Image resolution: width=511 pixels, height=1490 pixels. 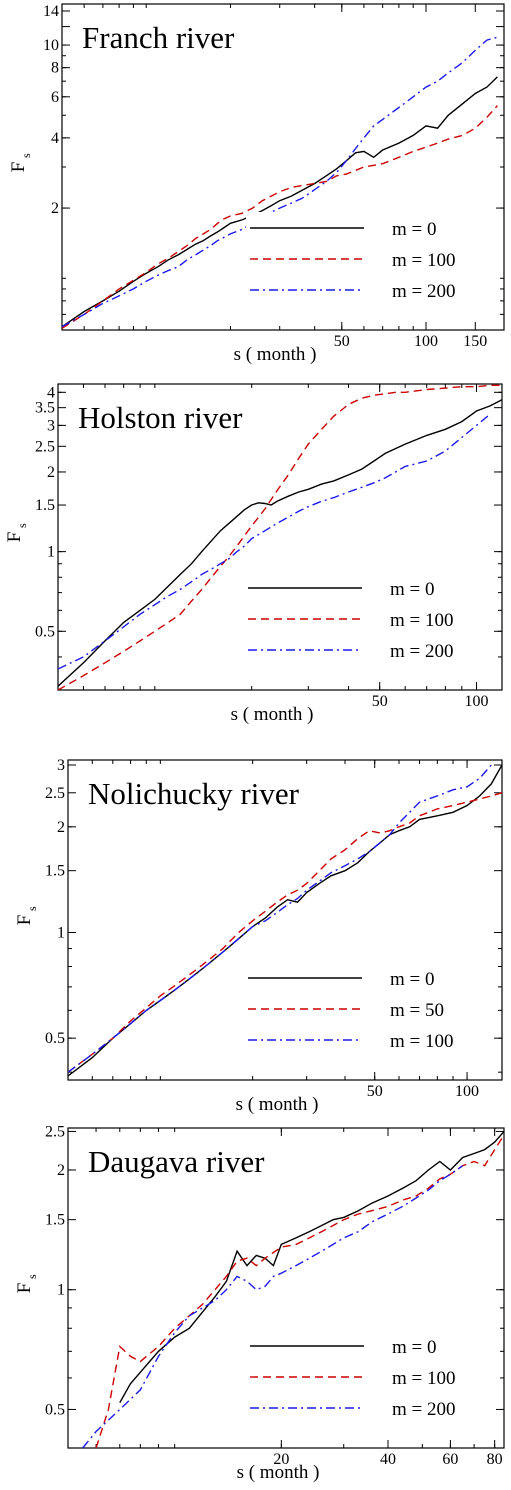 I want to click on y-tick-label: 8, so click(x=55, y=68).